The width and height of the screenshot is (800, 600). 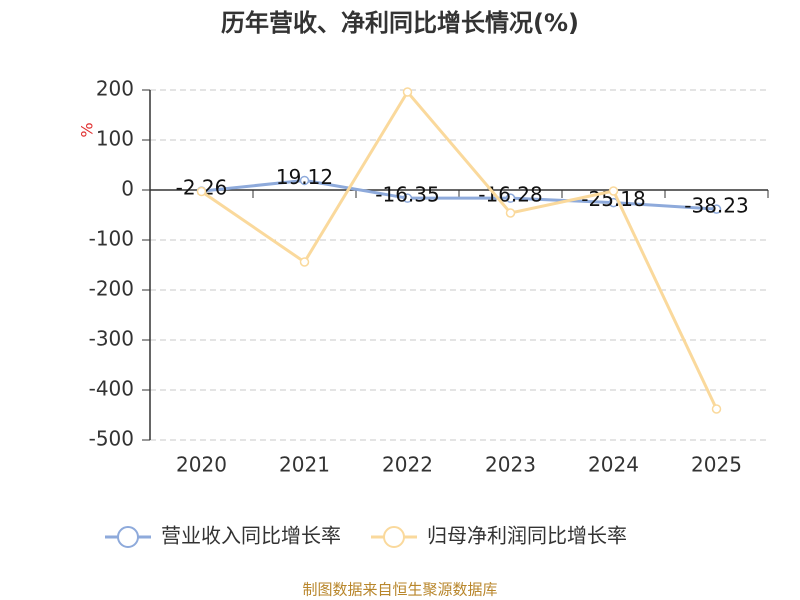 What do you see at coordinates (613, 465) in the screenshot?
I see `x-tick-label: 2024` at bounding box center [613, 465].